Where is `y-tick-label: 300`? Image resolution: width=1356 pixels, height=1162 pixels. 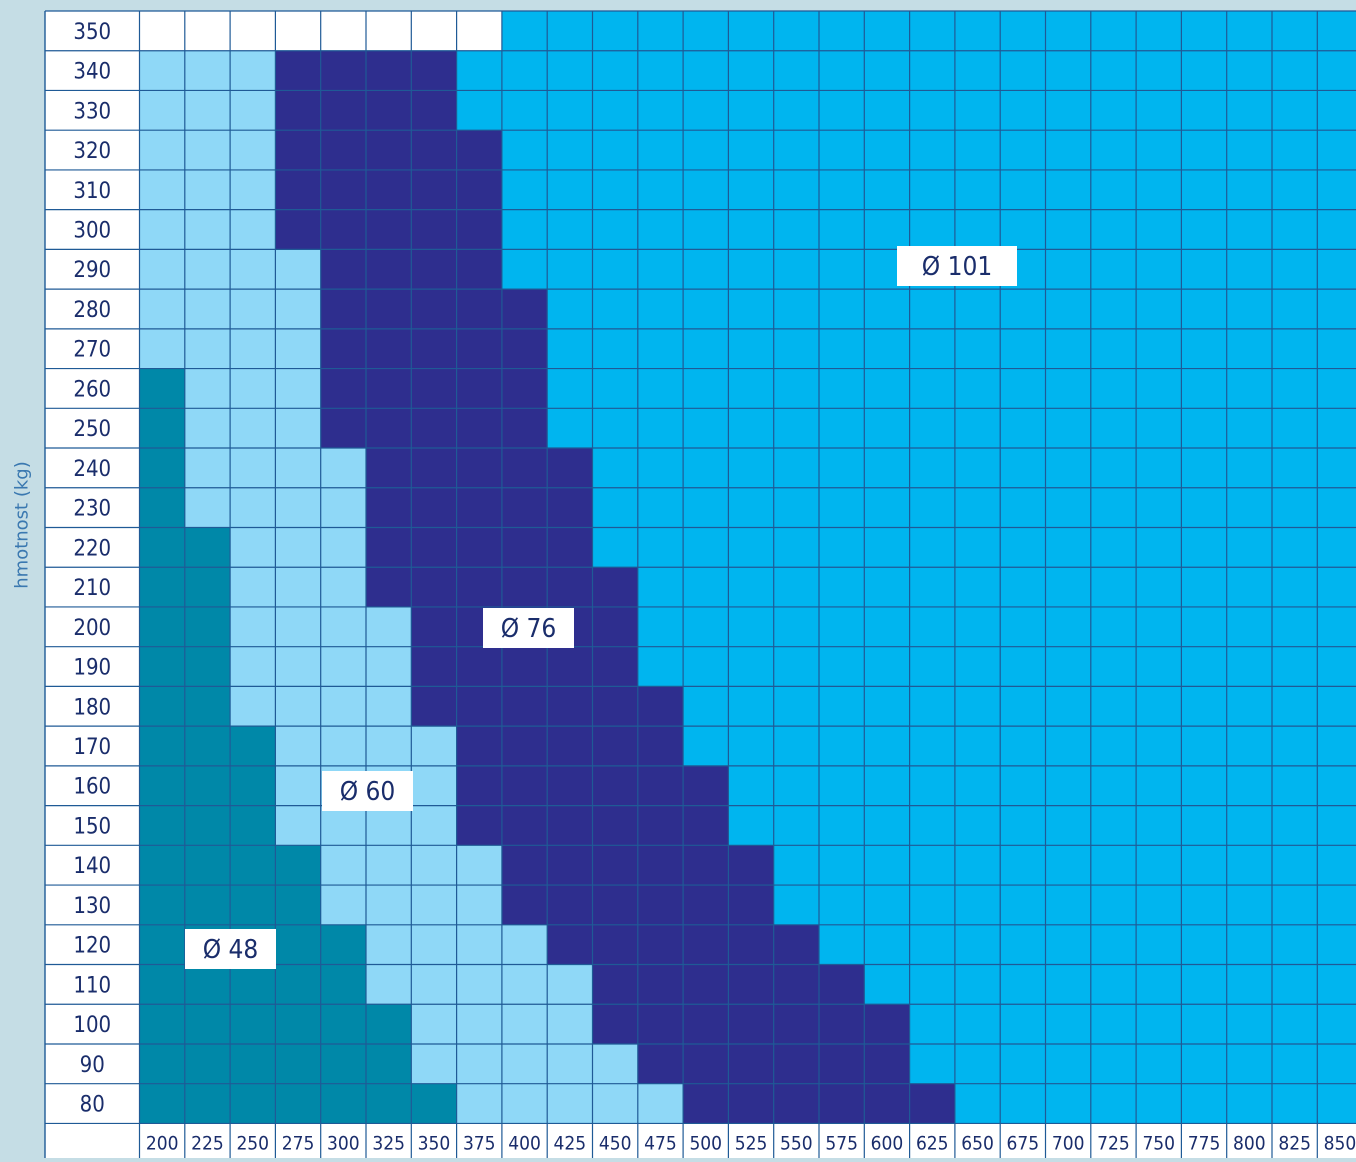 y-tick-label: 300 is located at coordinates (92, 231).